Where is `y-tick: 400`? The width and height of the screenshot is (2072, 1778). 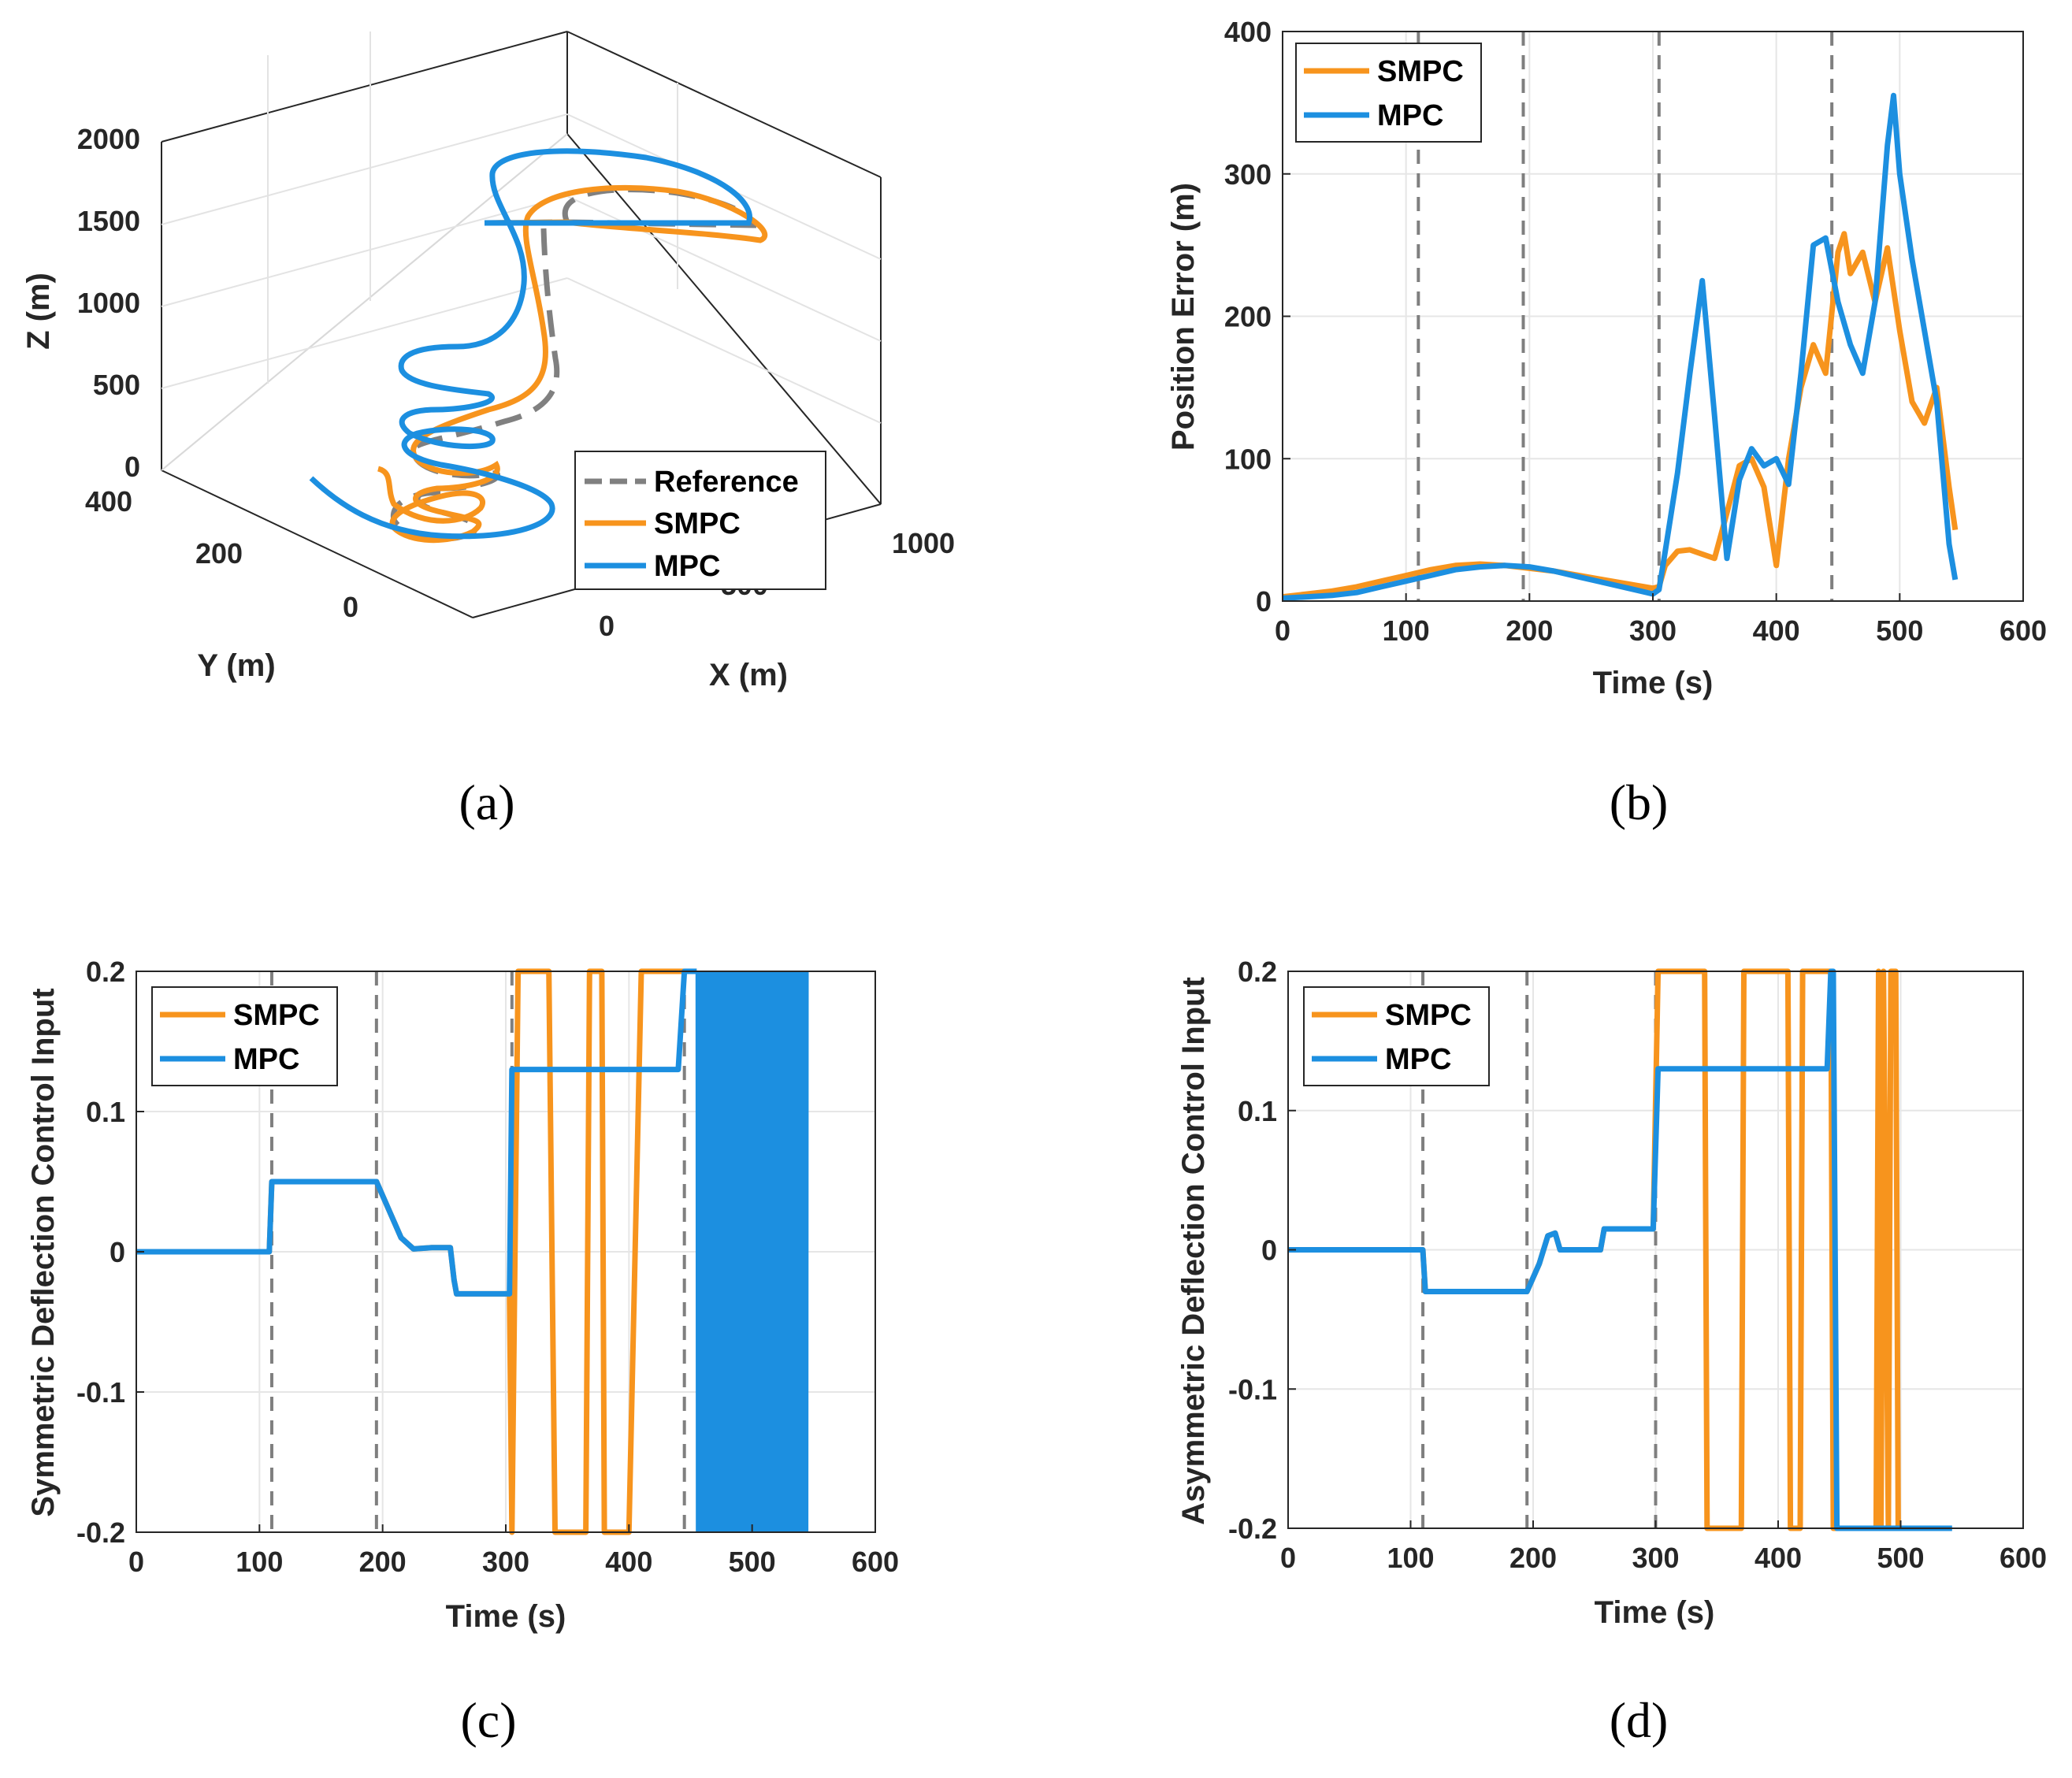
y-tick: 400 is located at coordinates (108, 502).